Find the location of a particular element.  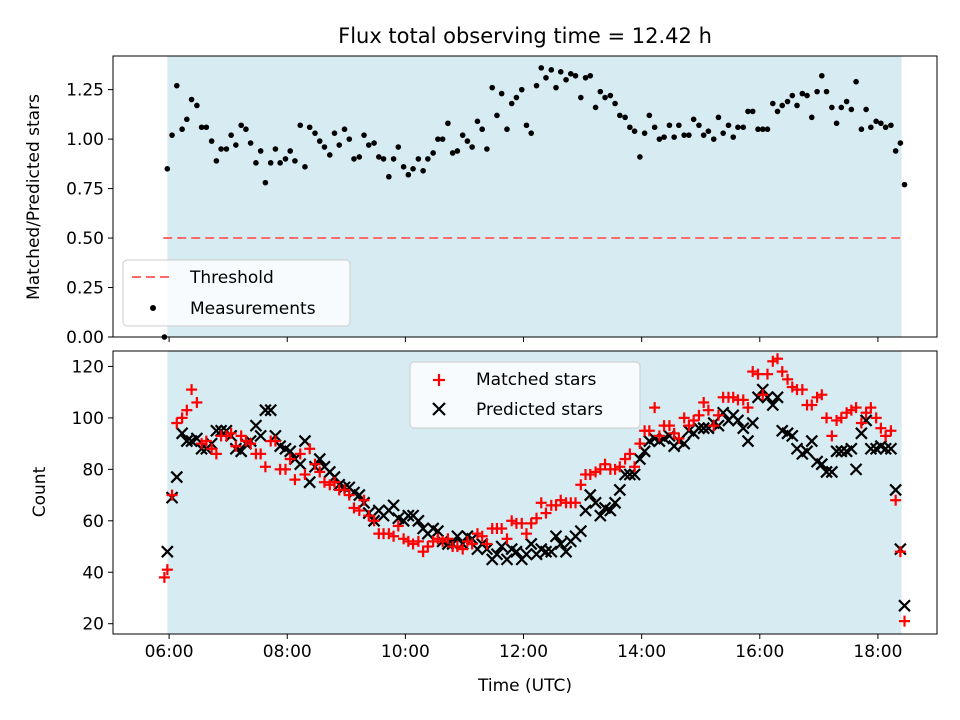

count-legend-box is located at coordinates (525, 395).